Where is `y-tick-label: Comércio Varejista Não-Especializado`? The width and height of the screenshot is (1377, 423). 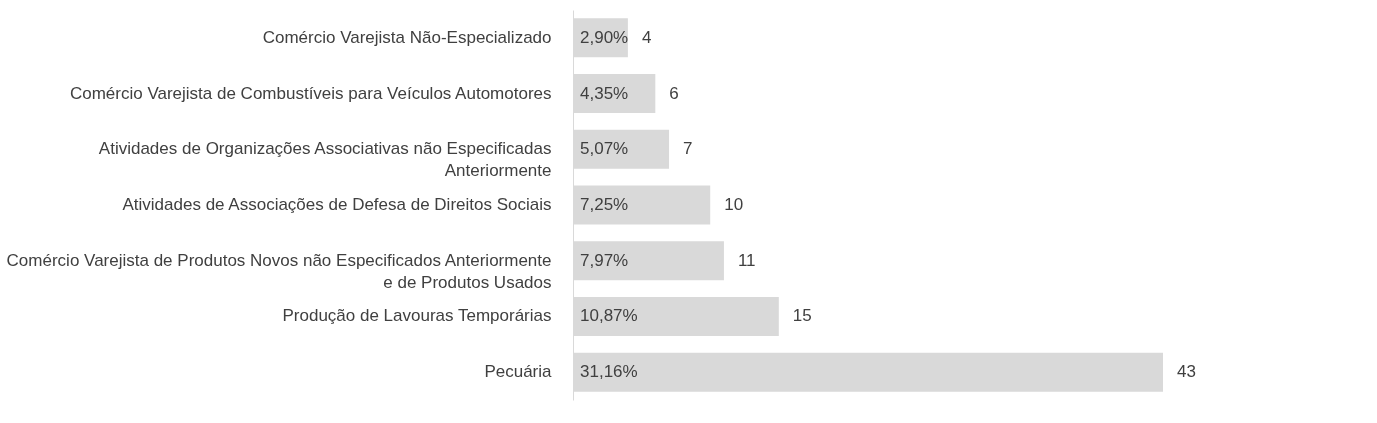
y-tick-label: Comércio Varejista Não-Especializado is located at coordinates (407, 37).